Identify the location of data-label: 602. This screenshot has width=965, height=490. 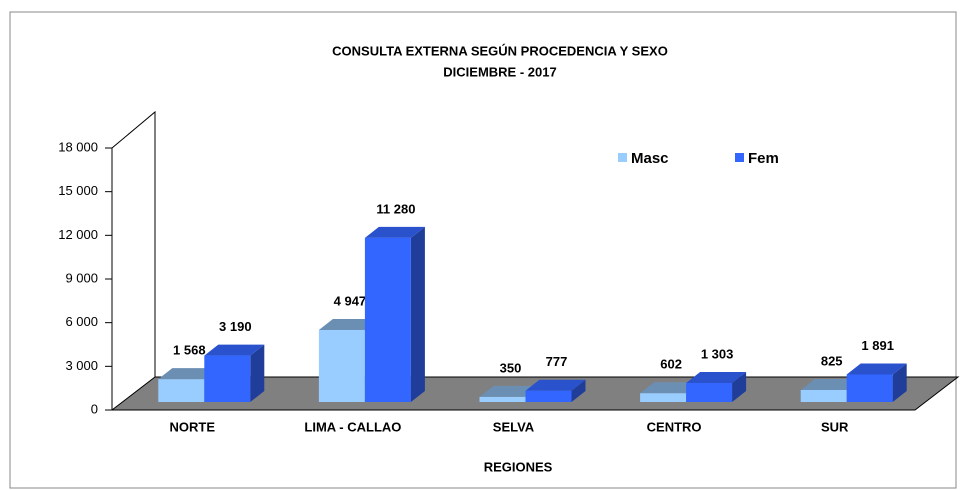
(671, 364).